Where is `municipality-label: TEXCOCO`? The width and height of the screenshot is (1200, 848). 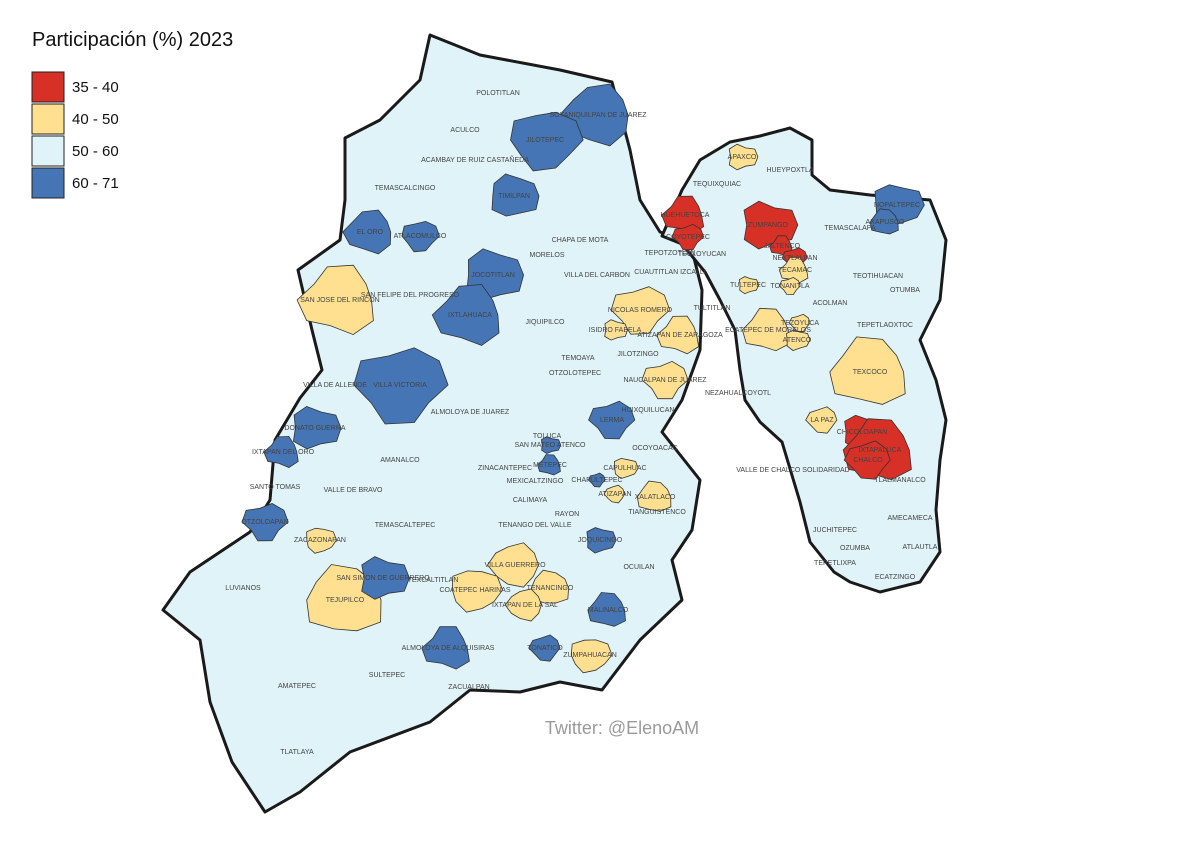 municipality-label: TEXCOCO is located at coordinates (870, 372).